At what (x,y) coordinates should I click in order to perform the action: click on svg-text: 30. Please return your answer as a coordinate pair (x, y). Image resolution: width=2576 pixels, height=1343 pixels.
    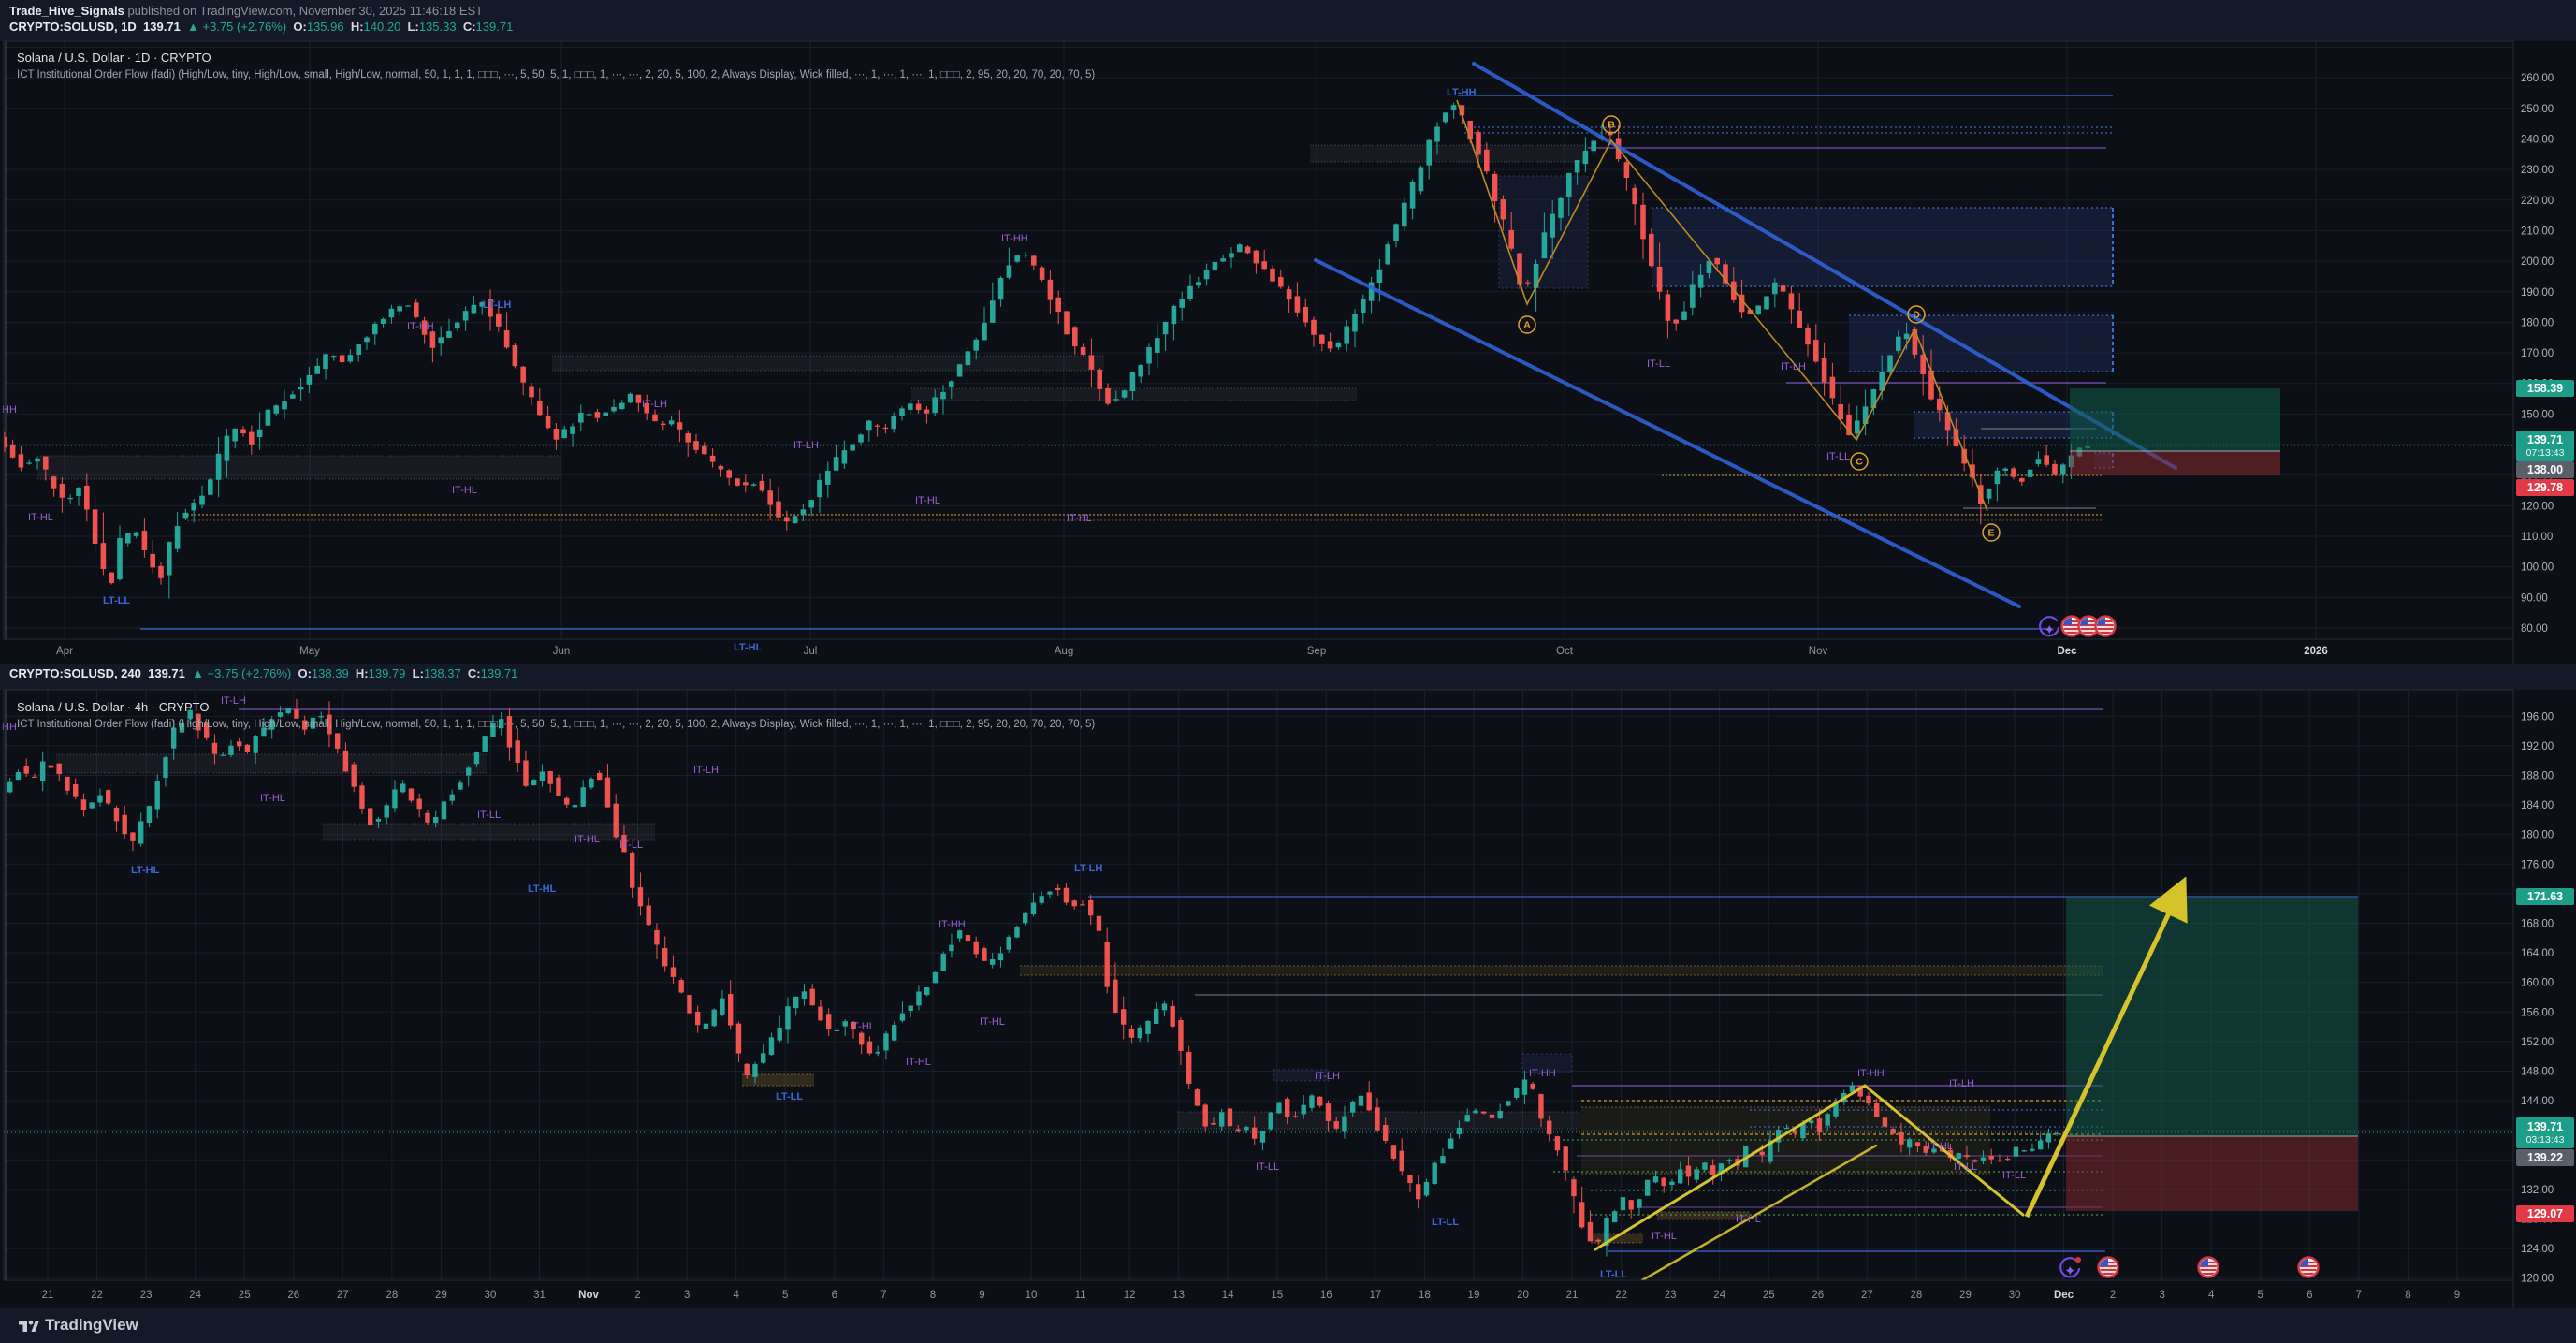
    Looking at the image, I should click on (491, 1295).